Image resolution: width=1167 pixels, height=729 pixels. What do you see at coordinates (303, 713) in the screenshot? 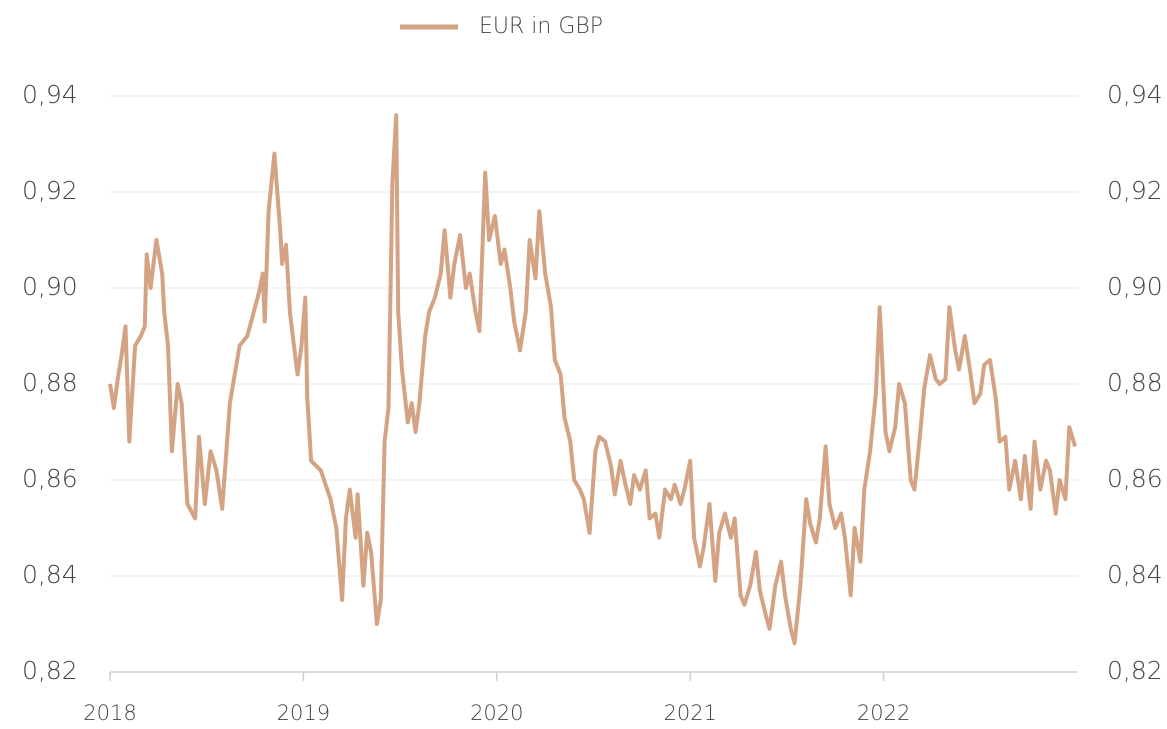
I see `x-tick-label: 2019` at bounding box center [303, 713].